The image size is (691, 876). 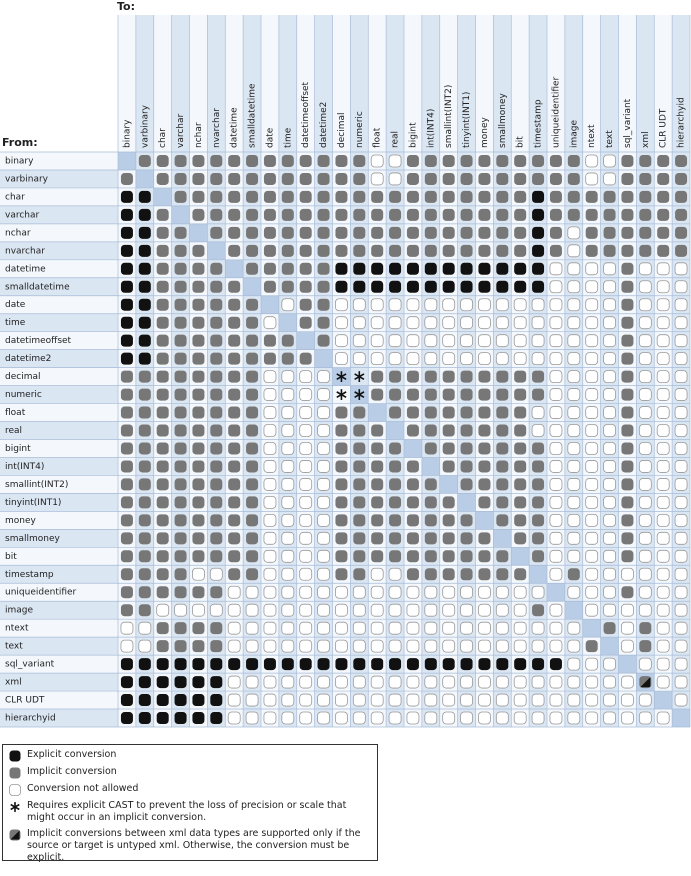 I want to click on row-label: real, so click(x=13, y=431).